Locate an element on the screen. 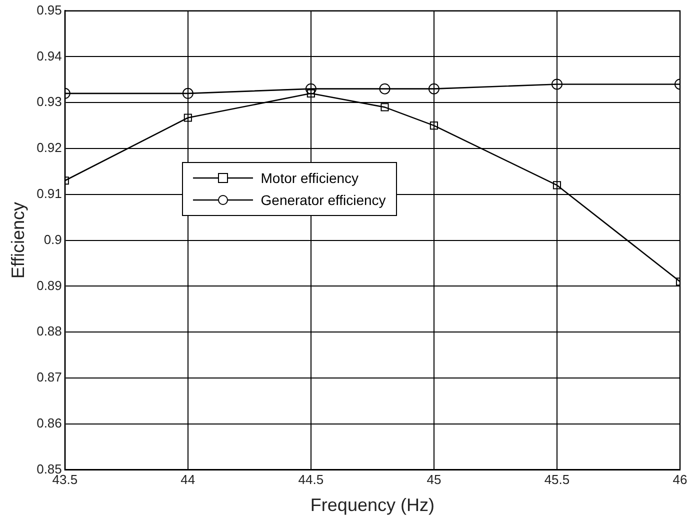  y-tick-label: 0.89 is located at coordinates (49, 285).